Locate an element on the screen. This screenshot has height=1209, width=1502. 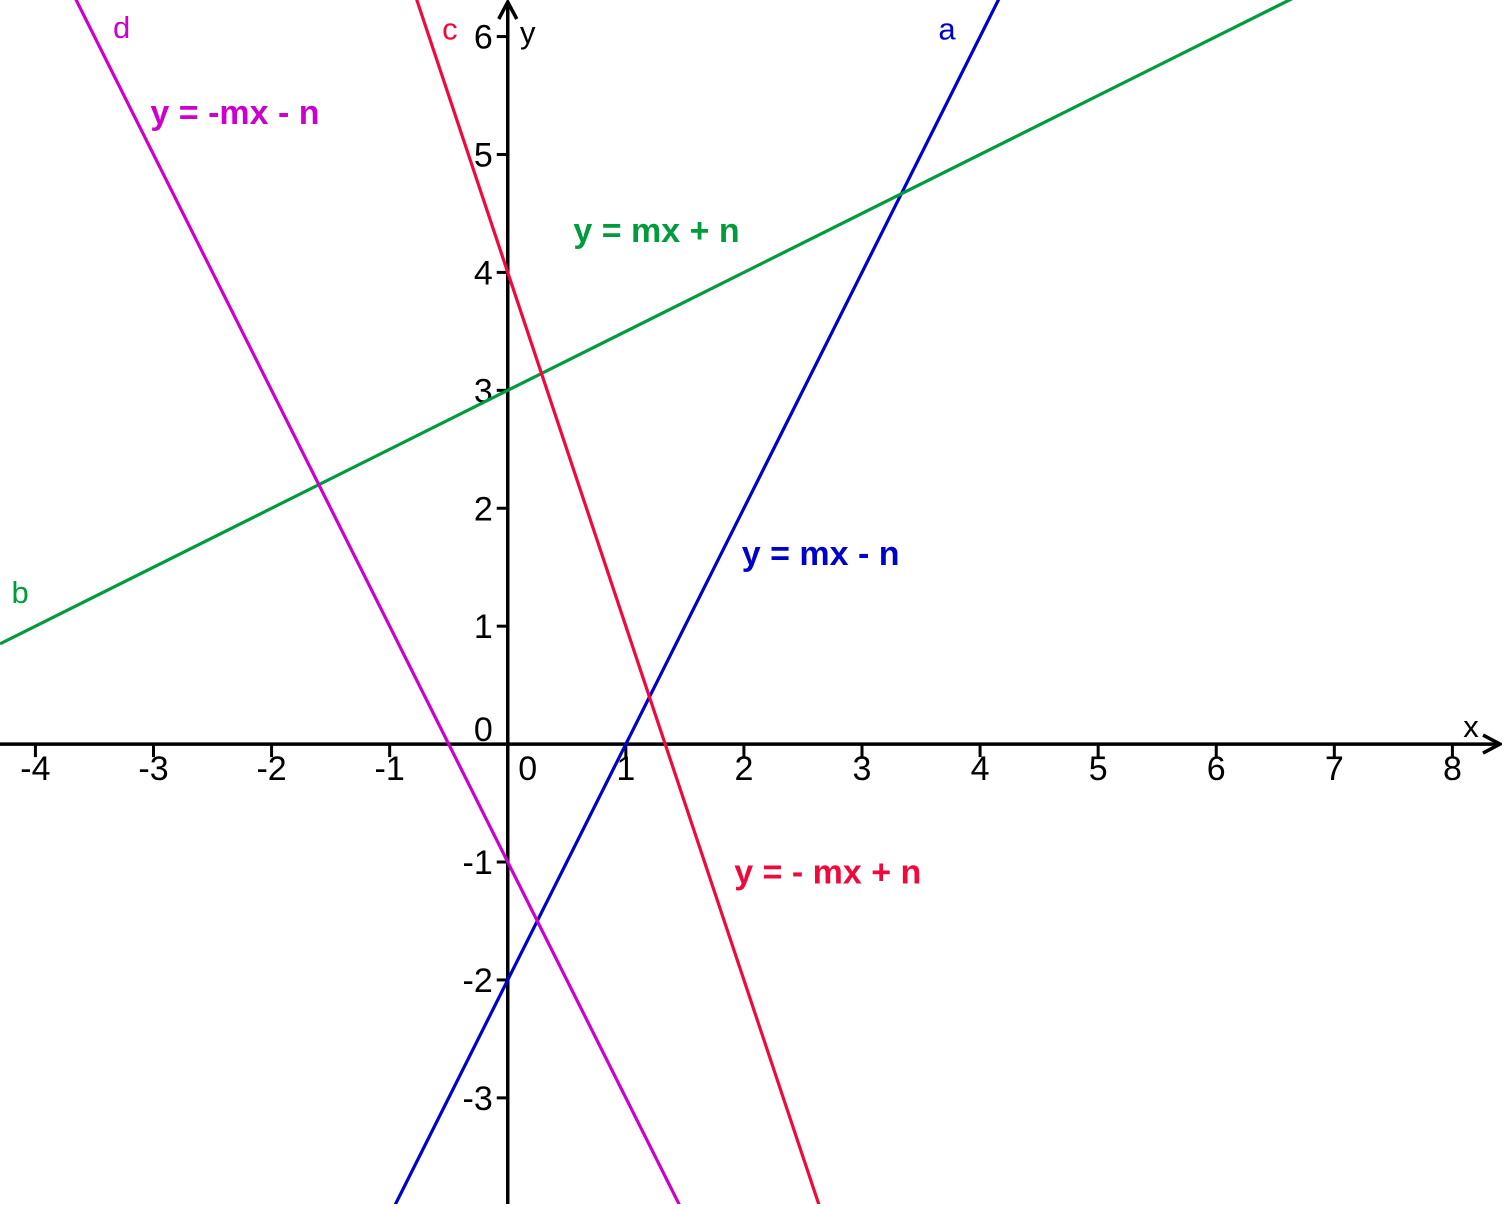
line-a-letter-label: a is located at coordinates (947, 28).